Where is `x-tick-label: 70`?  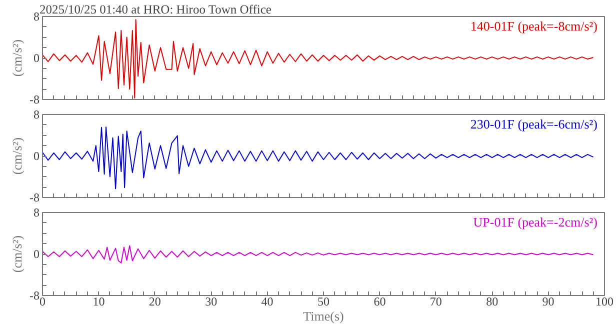
x-tick-label: 70 is located at coordinates (436, 301).